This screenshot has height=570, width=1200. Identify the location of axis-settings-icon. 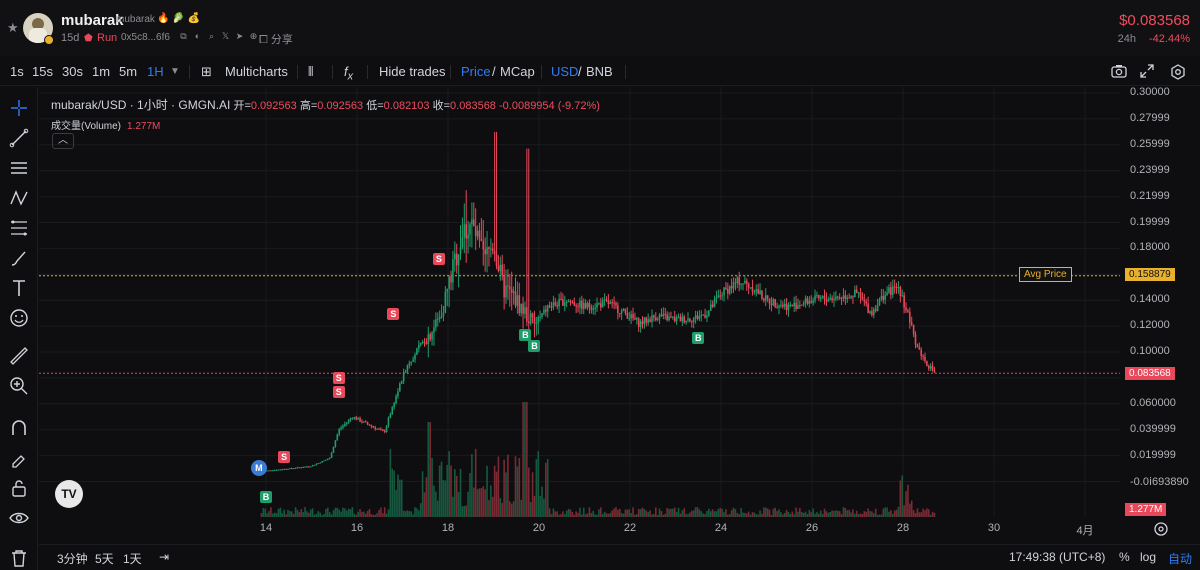
(1161, 529).